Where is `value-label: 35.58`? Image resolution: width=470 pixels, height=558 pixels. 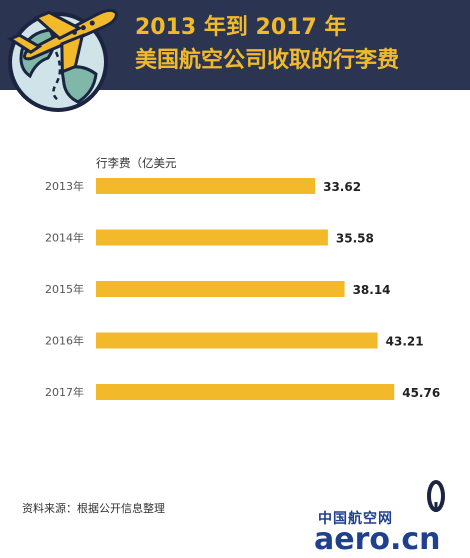 value-label: 35.58 is located at coordinates (355, 239).